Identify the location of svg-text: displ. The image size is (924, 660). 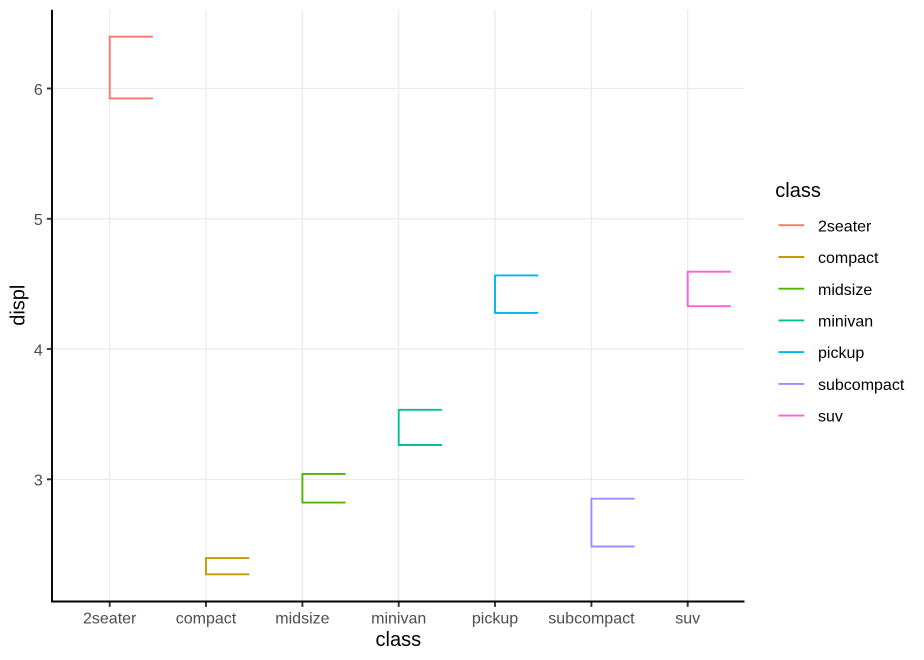
(18, 305).